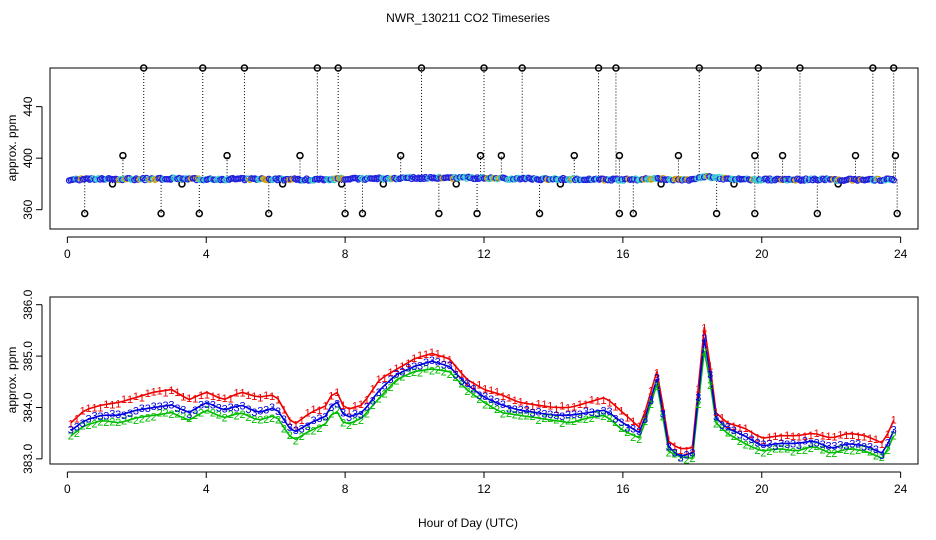  I want to click on y-tick-label: 384.0, so click(28, 407).